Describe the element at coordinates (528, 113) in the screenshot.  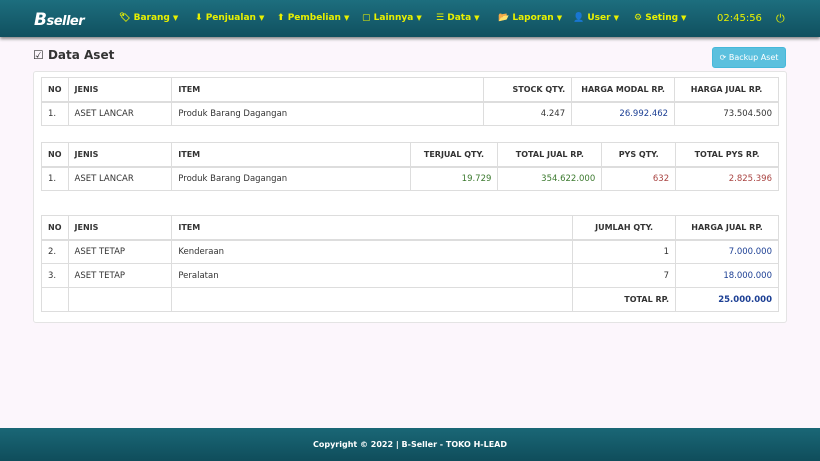
I see `cell-stock-qty: 4.247` at that location.